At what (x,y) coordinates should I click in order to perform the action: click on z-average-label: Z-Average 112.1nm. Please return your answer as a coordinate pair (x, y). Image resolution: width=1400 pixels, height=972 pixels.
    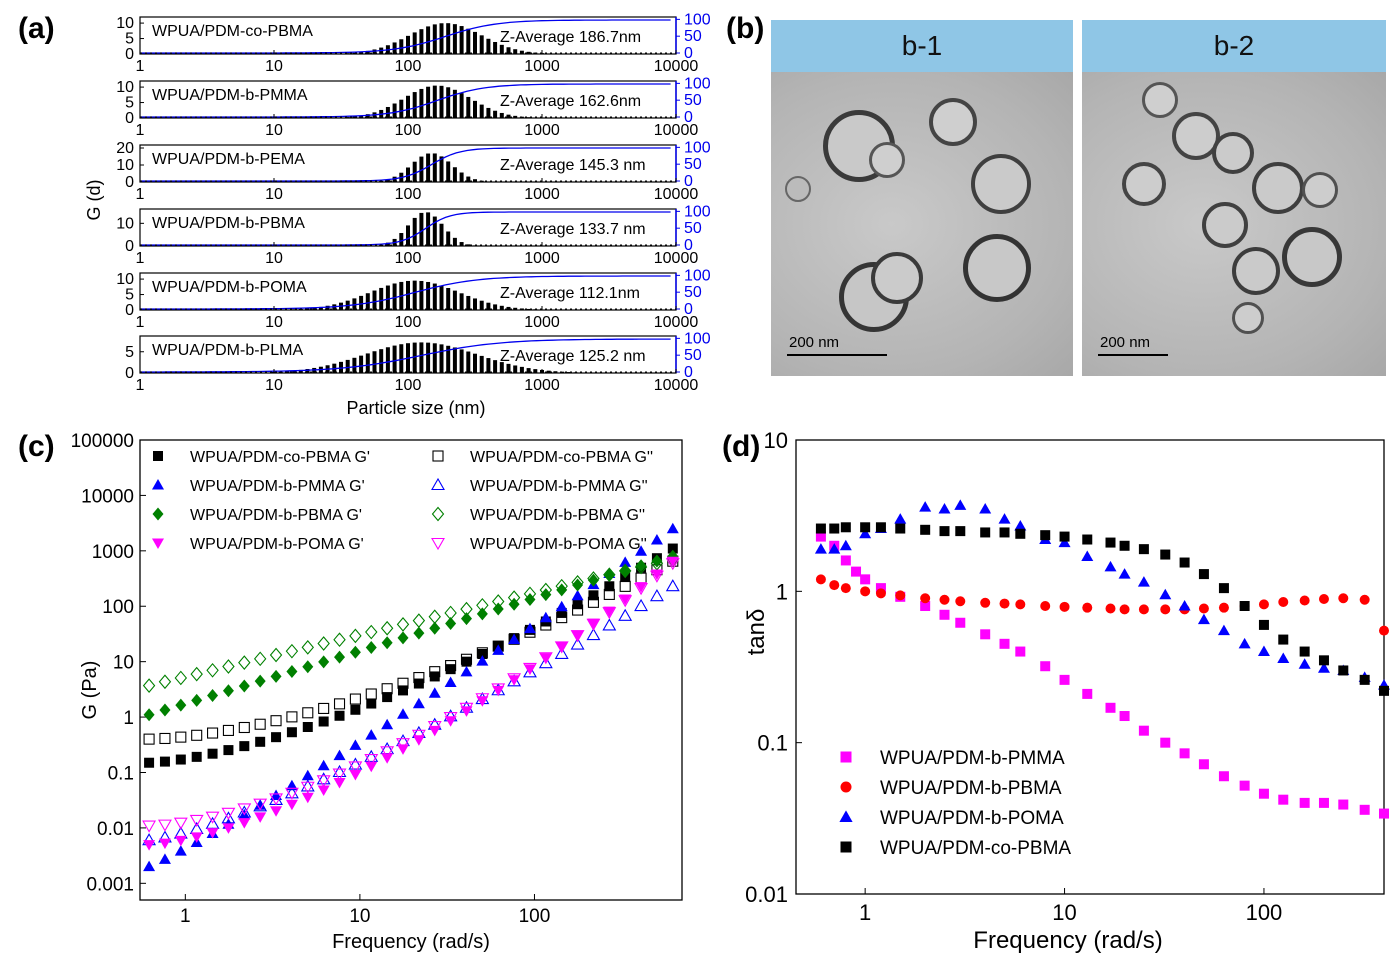
    Looking at the image, I should click on (570, 293).